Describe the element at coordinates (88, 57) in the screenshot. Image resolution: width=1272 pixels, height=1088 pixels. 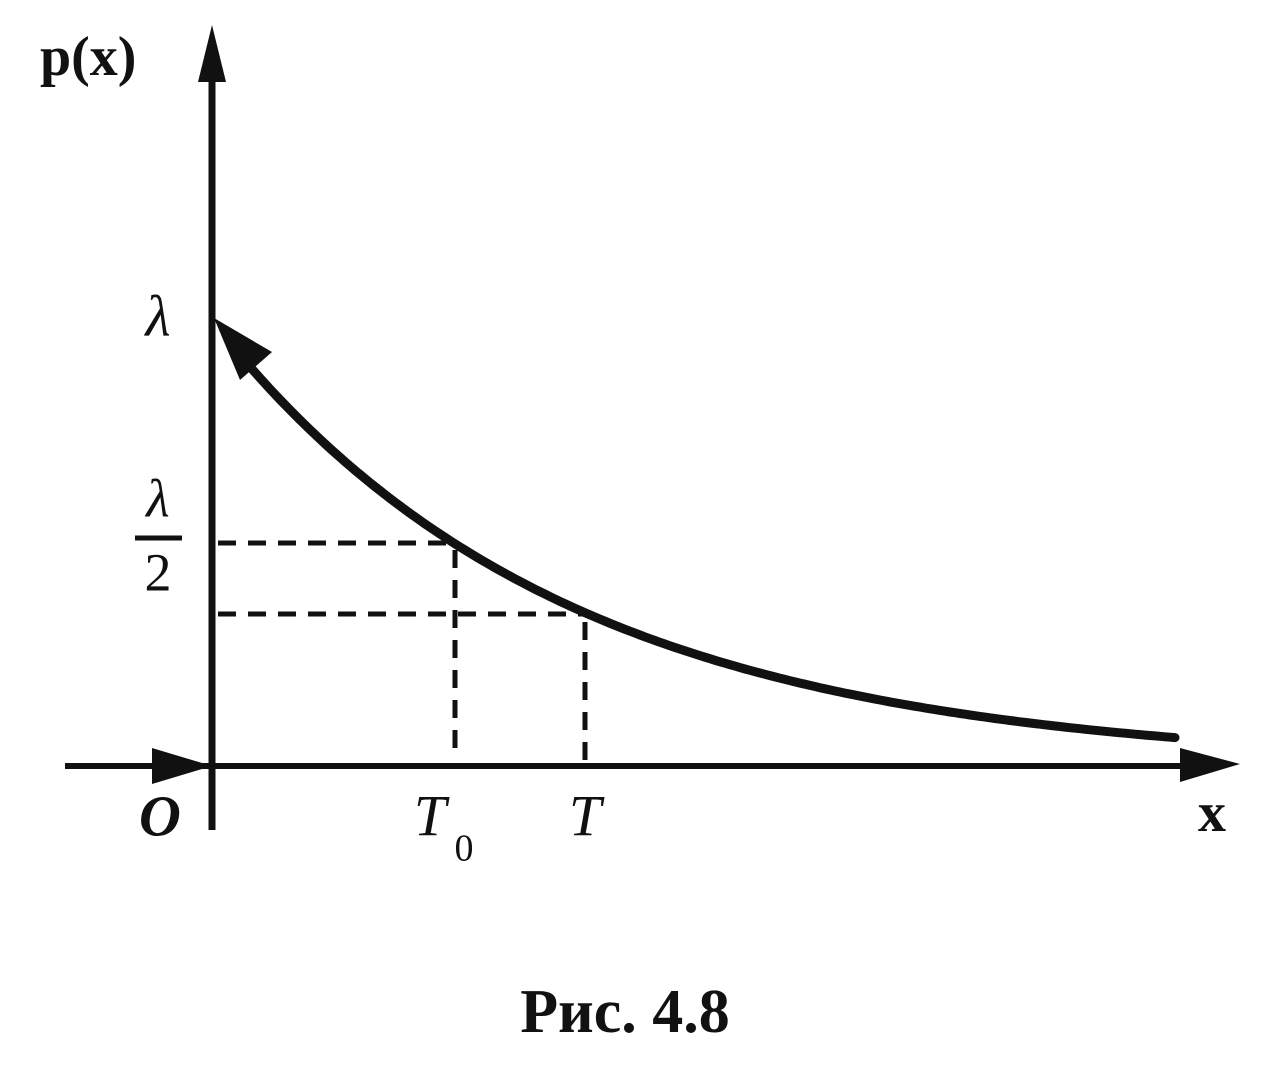
I see `y-axis-label: p(x)` at that location.